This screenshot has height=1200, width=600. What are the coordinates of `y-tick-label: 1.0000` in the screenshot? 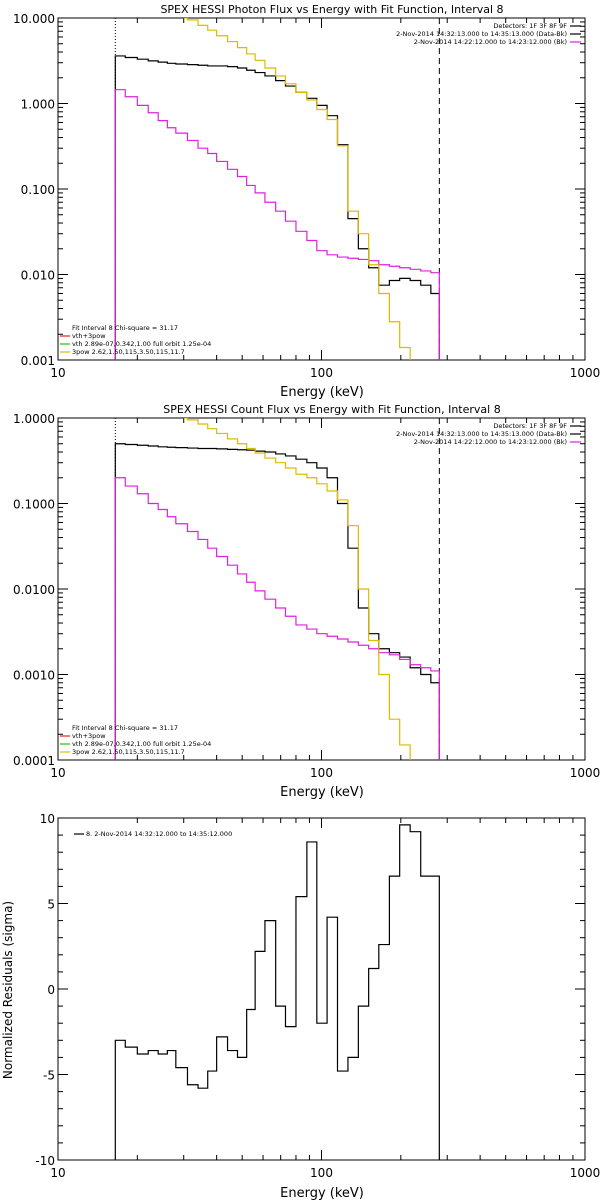 It's located at (34, 419).